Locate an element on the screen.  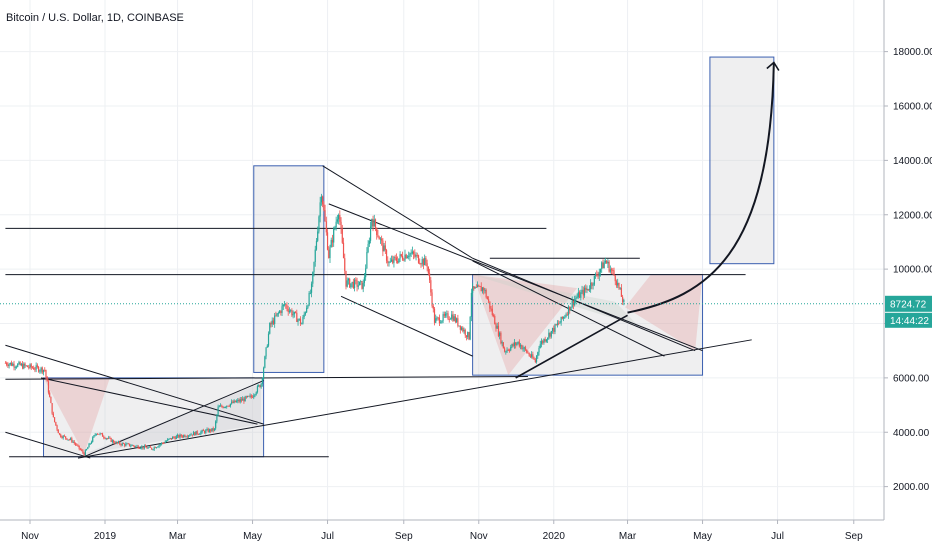
price-axis-area is located at coordinates (908, 275).